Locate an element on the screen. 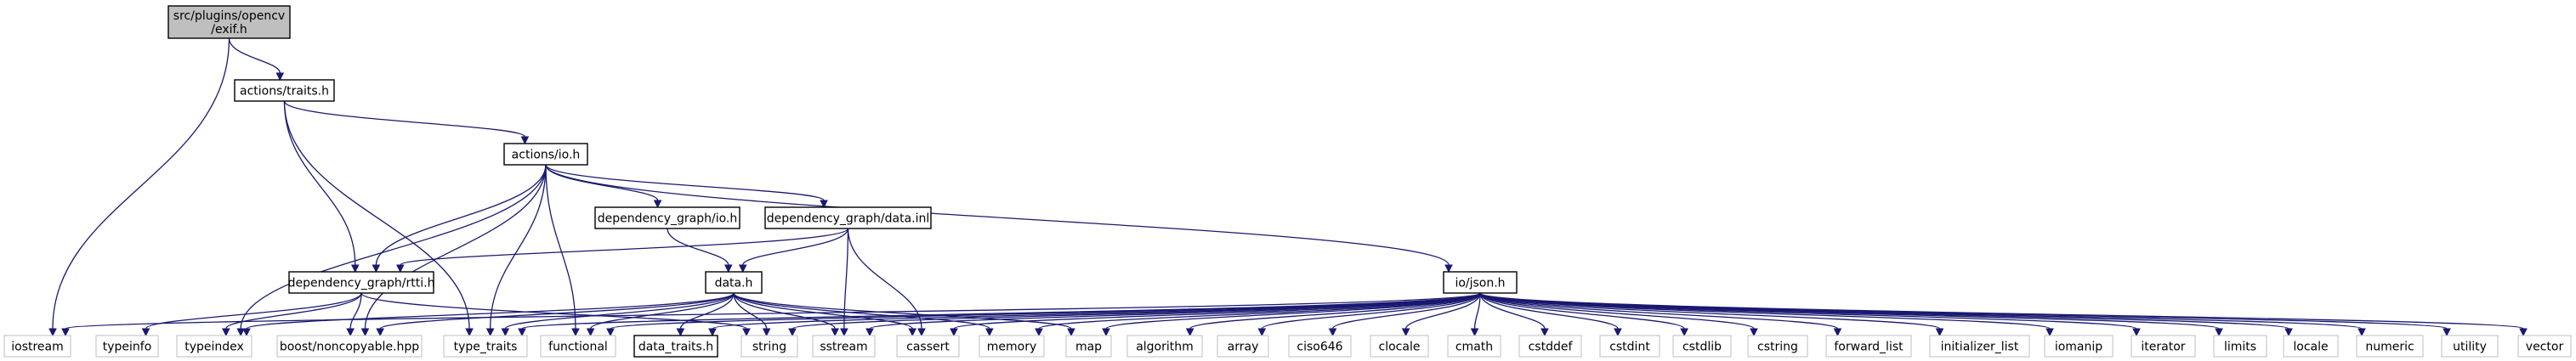  edge-arrowhead-json-to-numeric is located at coordinates (2362, 332).